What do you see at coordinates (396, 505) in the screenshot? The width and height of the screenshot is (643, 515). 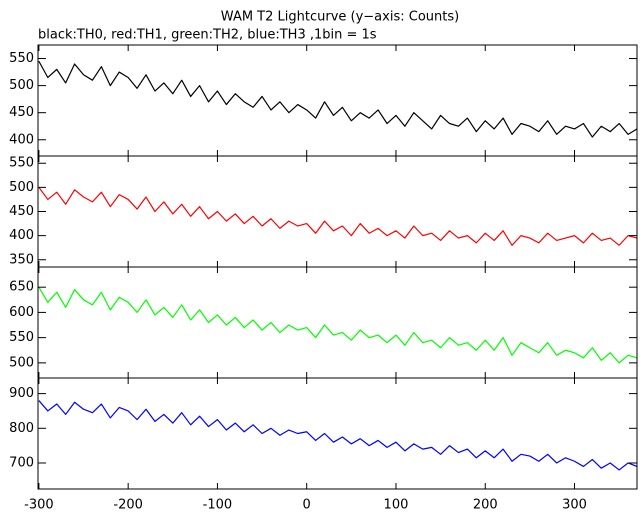 I see `x-tick-label: 100` at bounding box center [396, 505].